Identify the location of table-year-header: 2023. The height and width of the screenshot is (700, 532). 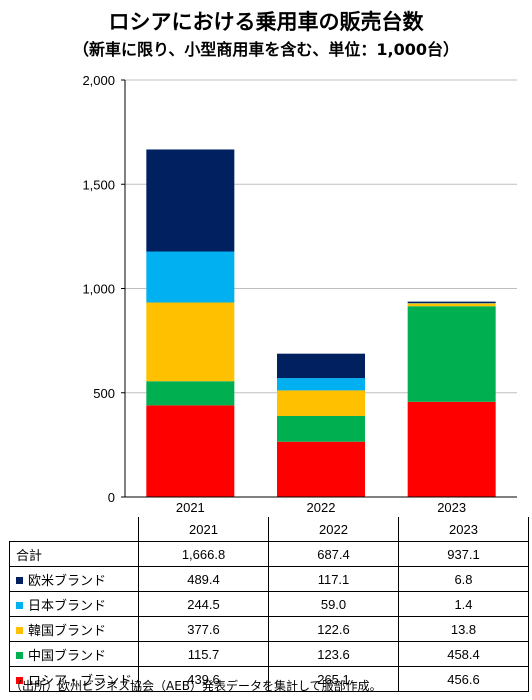
(463, 529).